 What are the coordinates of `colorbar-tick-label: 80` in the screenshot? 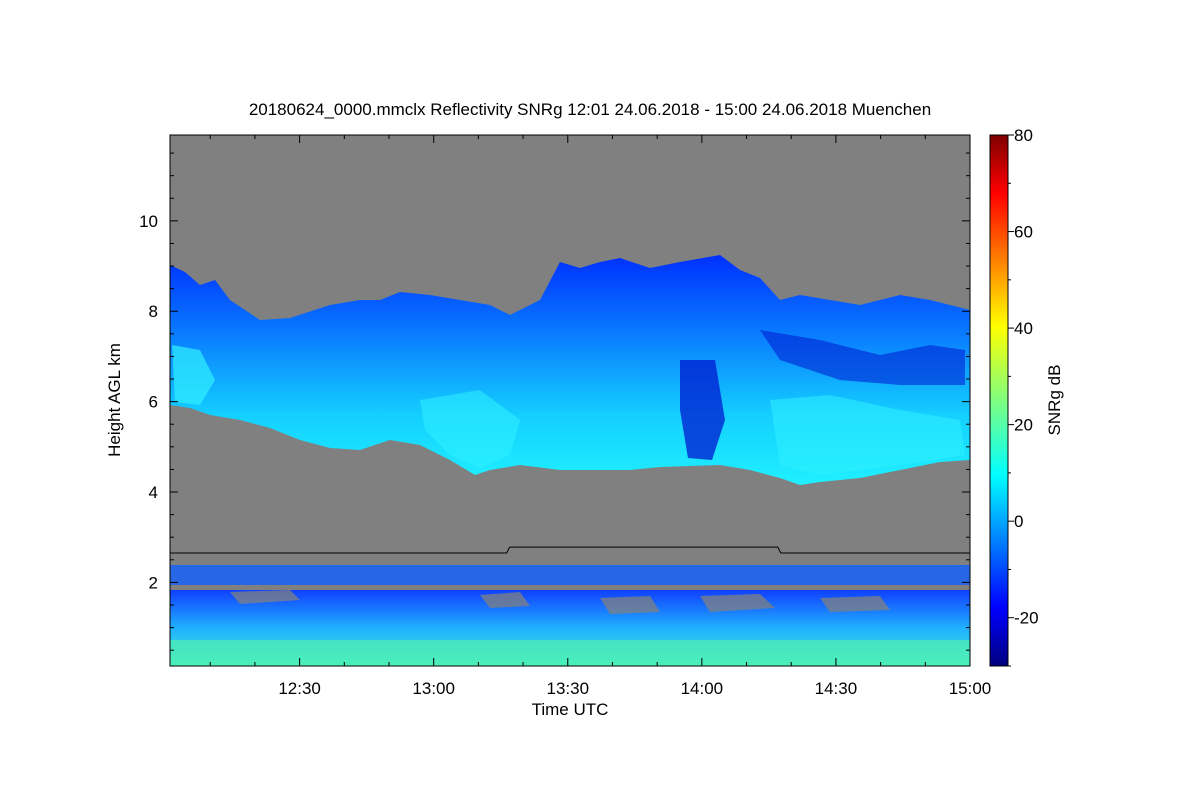 It's located at (1023, 135).